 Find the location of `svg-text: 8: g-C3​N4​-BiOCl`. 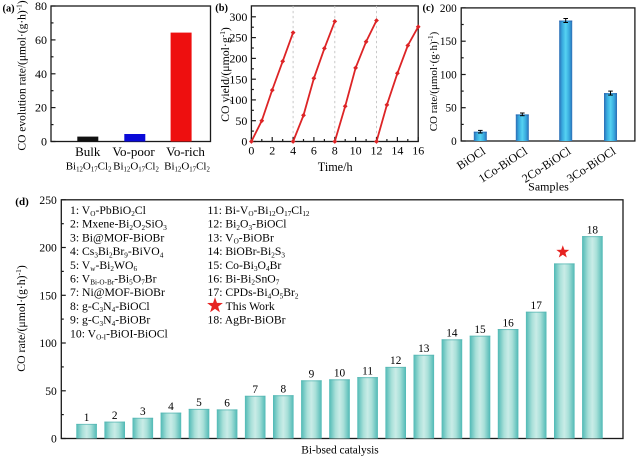

svg-text: 8: g-C3​N4​-BiOCl is located at coordinates (110, 307).